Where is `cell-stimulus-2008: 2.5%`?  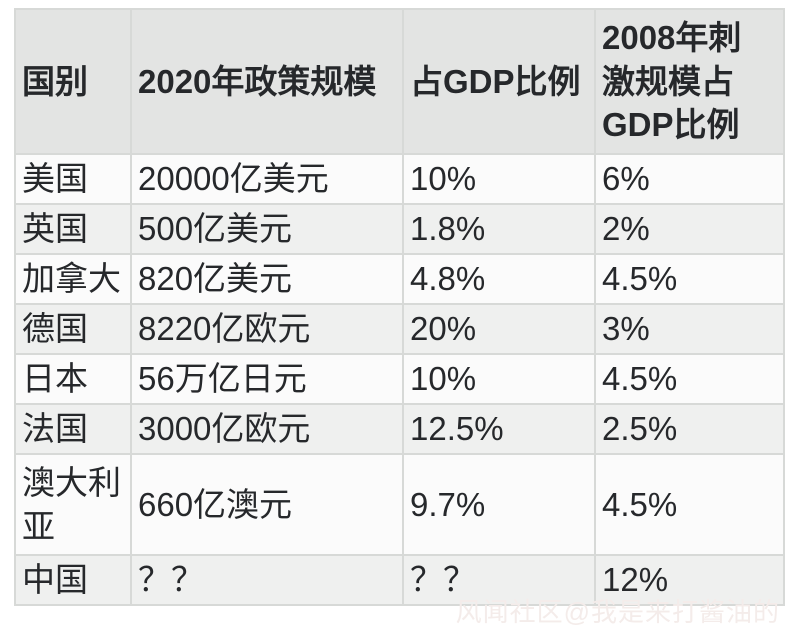 cell-stimulus-2008: 2.5% is located at coordinates (689, 429).